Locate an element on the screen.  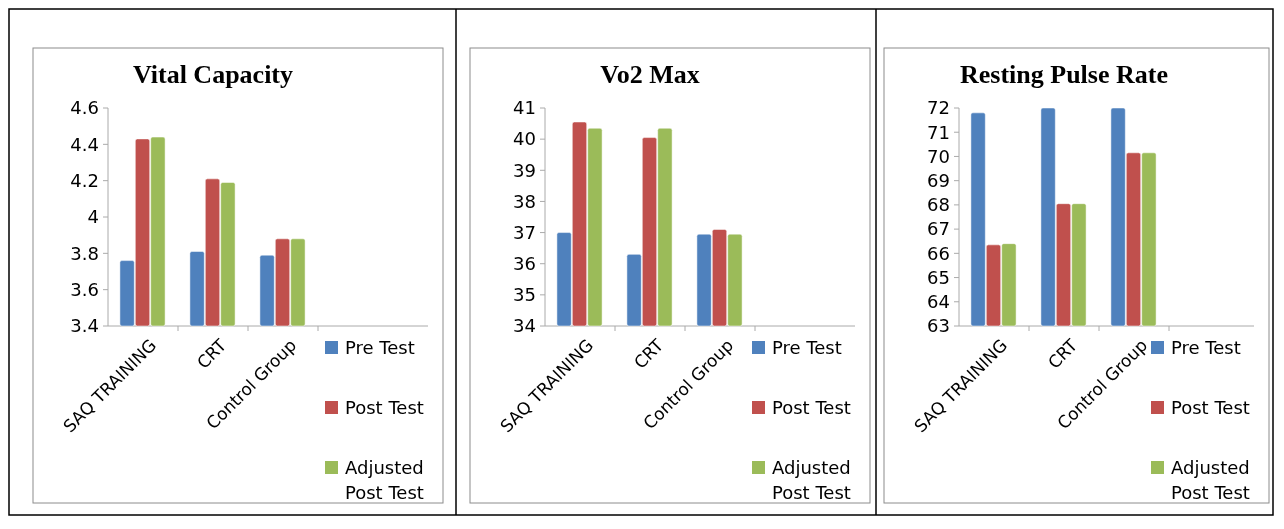
y-tick-label: 34 is located at coordinates (524, 326).